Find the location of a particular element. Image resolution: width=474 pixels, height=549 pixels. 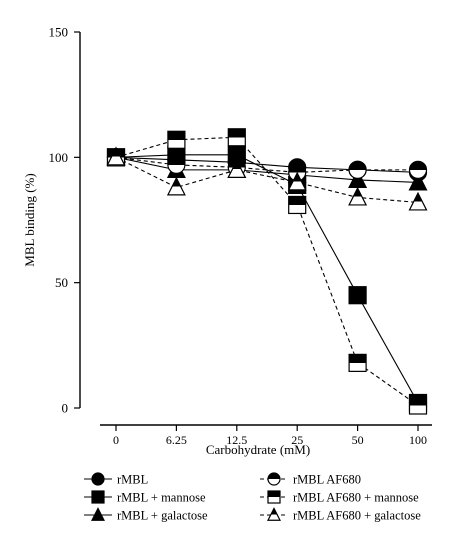

legend-item: rMBL AF680 is located at coordinates (310, 479).